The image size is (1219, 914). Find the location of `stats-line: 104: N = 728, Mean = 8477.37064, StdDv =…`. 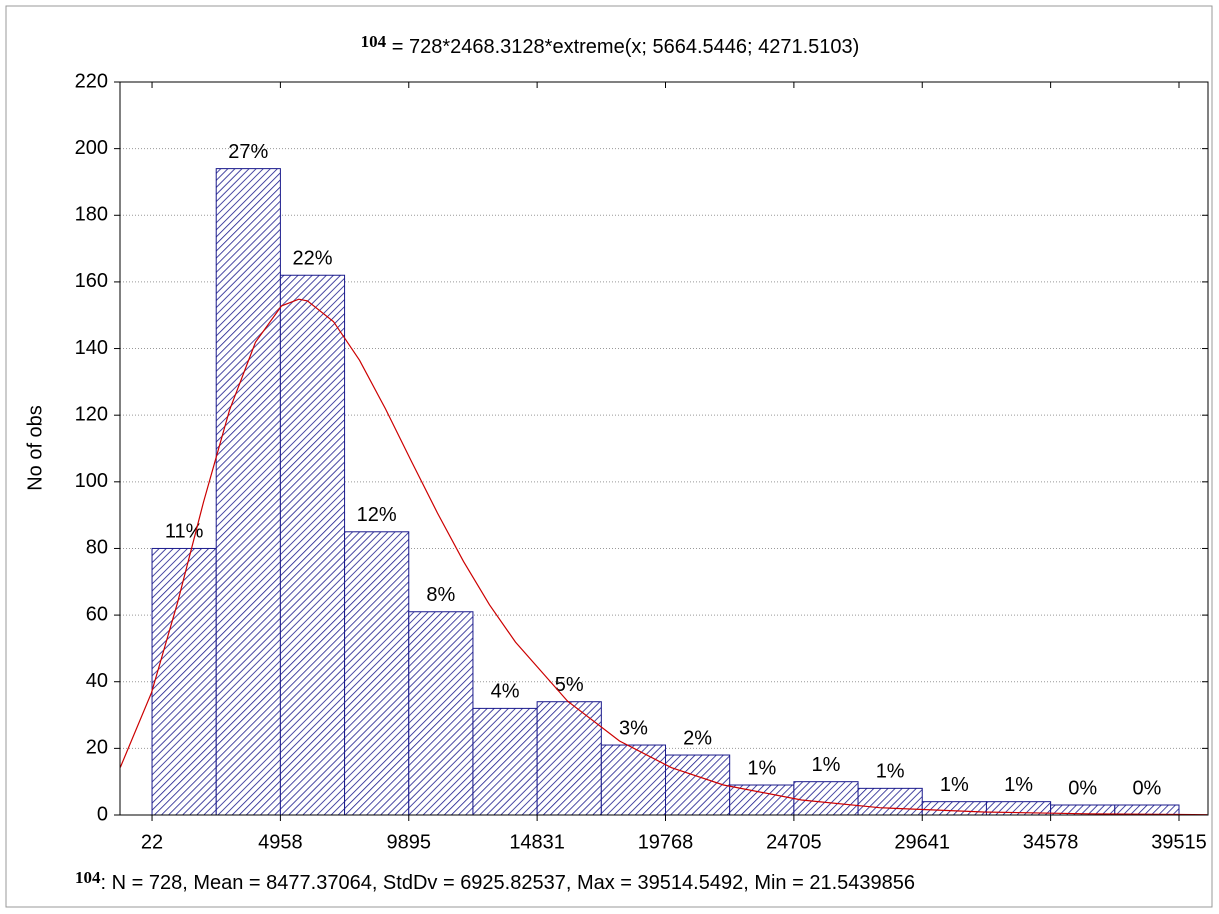

stats-line: 104: N = 728, Mean = 8477.37064, StdDv =… is located at coordinates (495, 881).